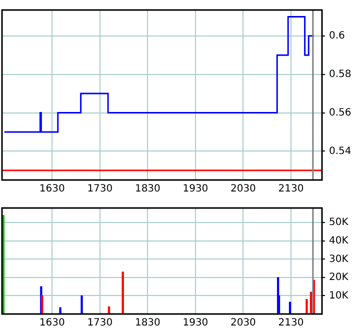 This screenshot has height=336, width=360. Describe the element at coordinates (339, 222) in the screenshot. I see `y-tick-label: 50K` at that location.